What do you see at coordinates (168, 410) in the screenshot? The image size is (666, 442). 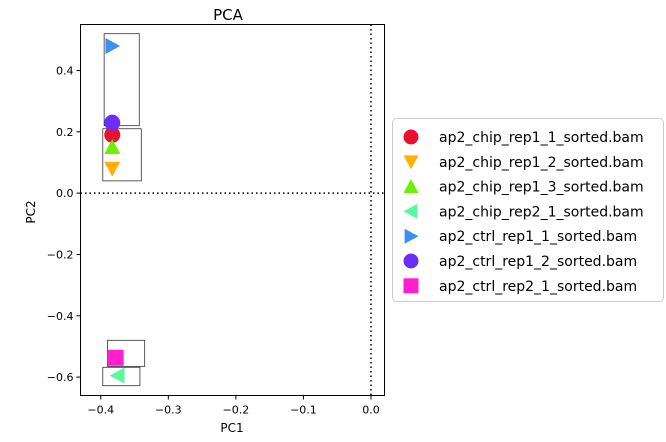 I see `x-tick-label: −0.3` at bounding box center [168, 410].